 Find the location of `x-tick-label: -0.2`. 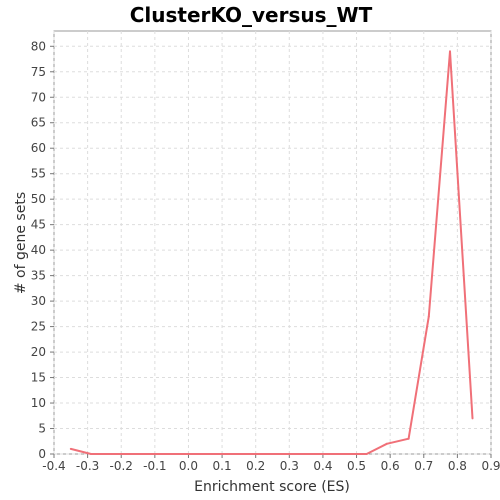

x-tick-label: -0.2 is located at coordinates (121, 466).